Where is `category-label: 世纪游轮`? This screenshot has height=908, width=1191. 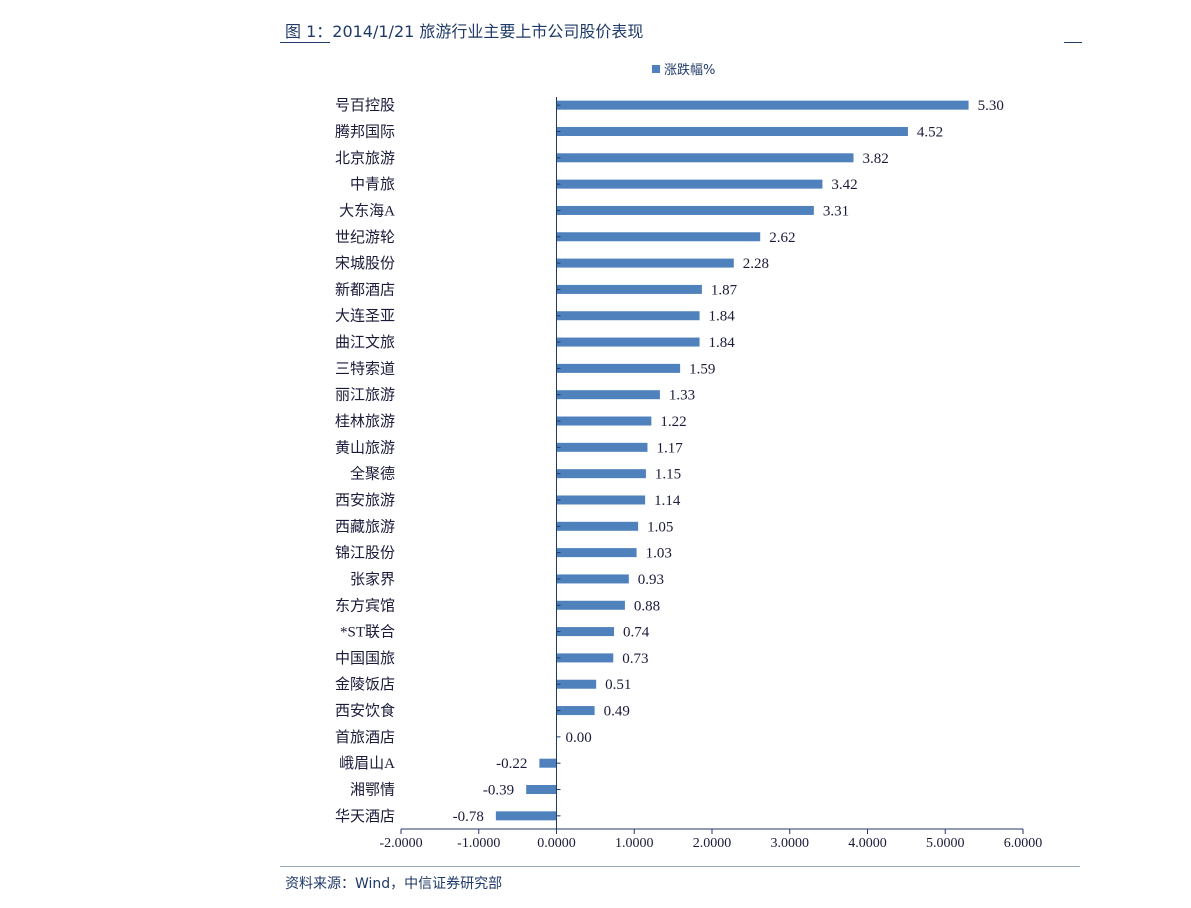 category-label: 世纪游轮 is located at coordinates (365, 237).